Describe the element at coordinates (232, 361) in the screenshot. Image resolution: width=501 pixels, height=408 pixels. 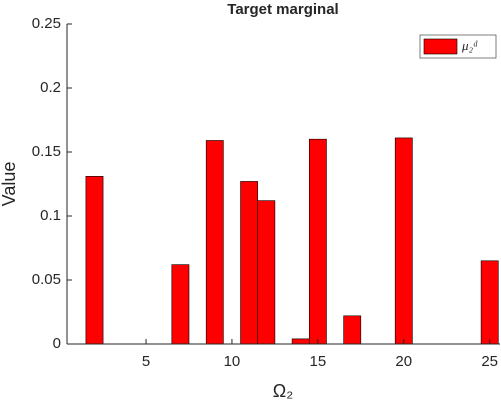
I see `x-tick-label: 10` at that location.